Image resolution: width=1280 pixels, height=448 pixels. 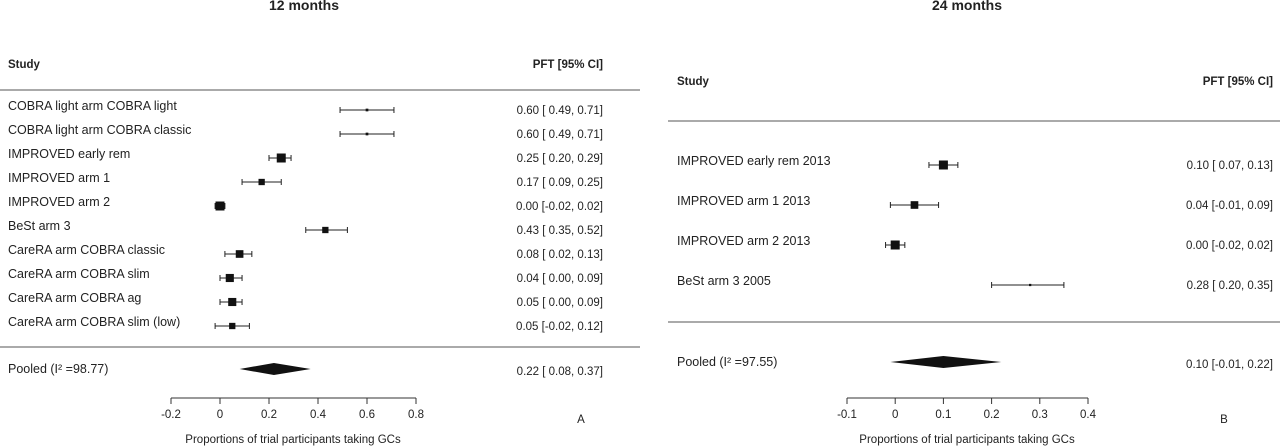 What do you see at coordinates (1229, 206) in the screenshot?
I see `estimate-text: 0.04 [-0.01, 0.09]` at bounding box center [1229, 206].